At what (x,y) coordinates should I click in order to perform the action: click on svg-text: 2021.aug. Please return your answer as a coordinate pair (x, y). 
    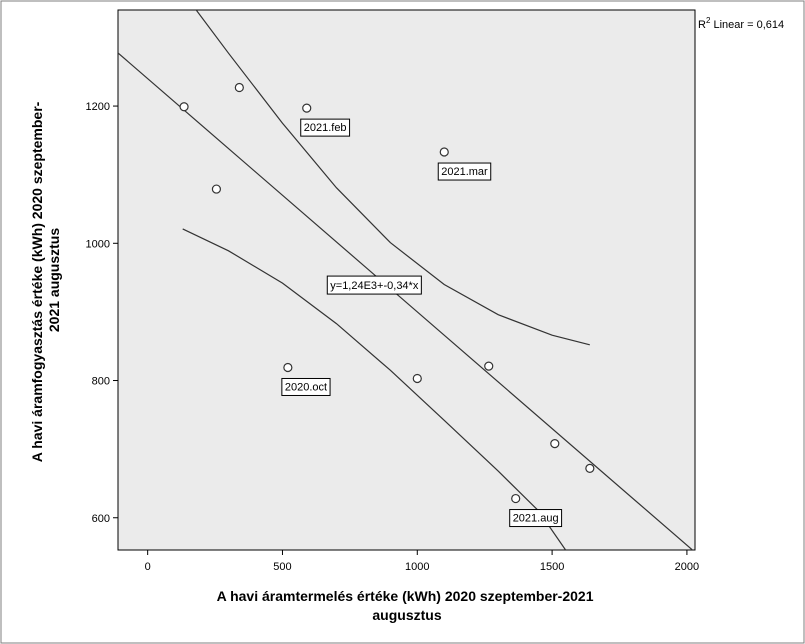
    Looking at the image, I should click on (536, 519).